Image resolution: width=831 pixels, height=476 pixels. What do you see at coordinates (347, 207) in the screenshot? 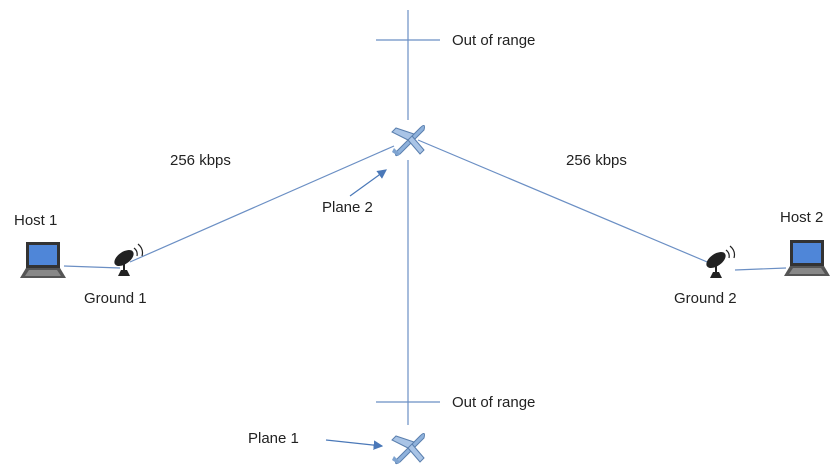
I see `node-label: Plane 2` at bounding box center [347, 207].